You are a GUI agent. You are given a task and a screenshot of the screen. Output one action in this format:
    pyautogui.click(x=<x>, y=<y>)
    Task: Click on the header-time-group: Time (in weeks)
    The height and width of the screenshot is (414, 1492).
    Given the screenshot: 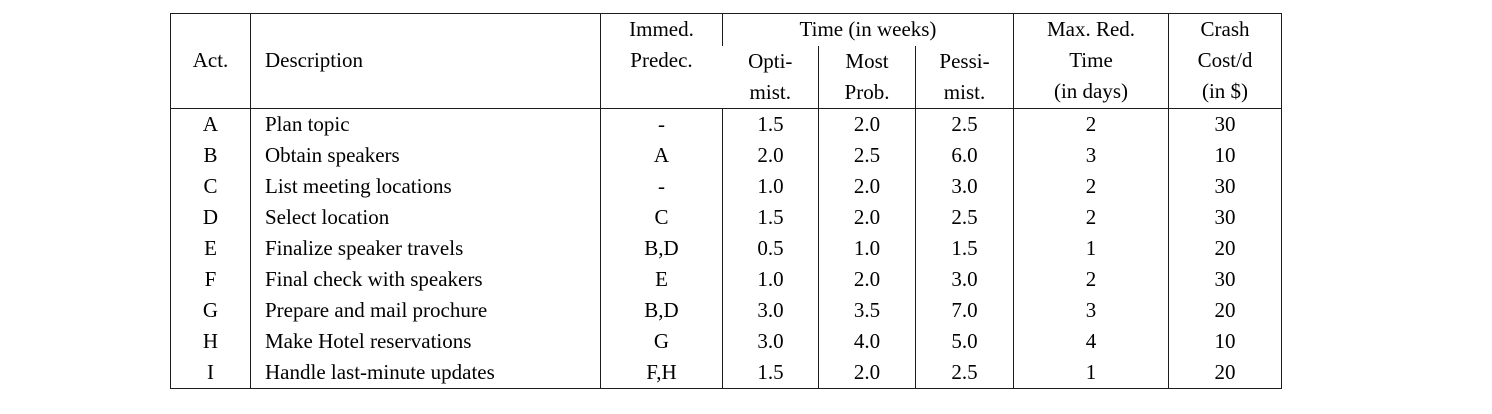 What is the action you would take?
    pyautogui.click(x=868, y=29)
    